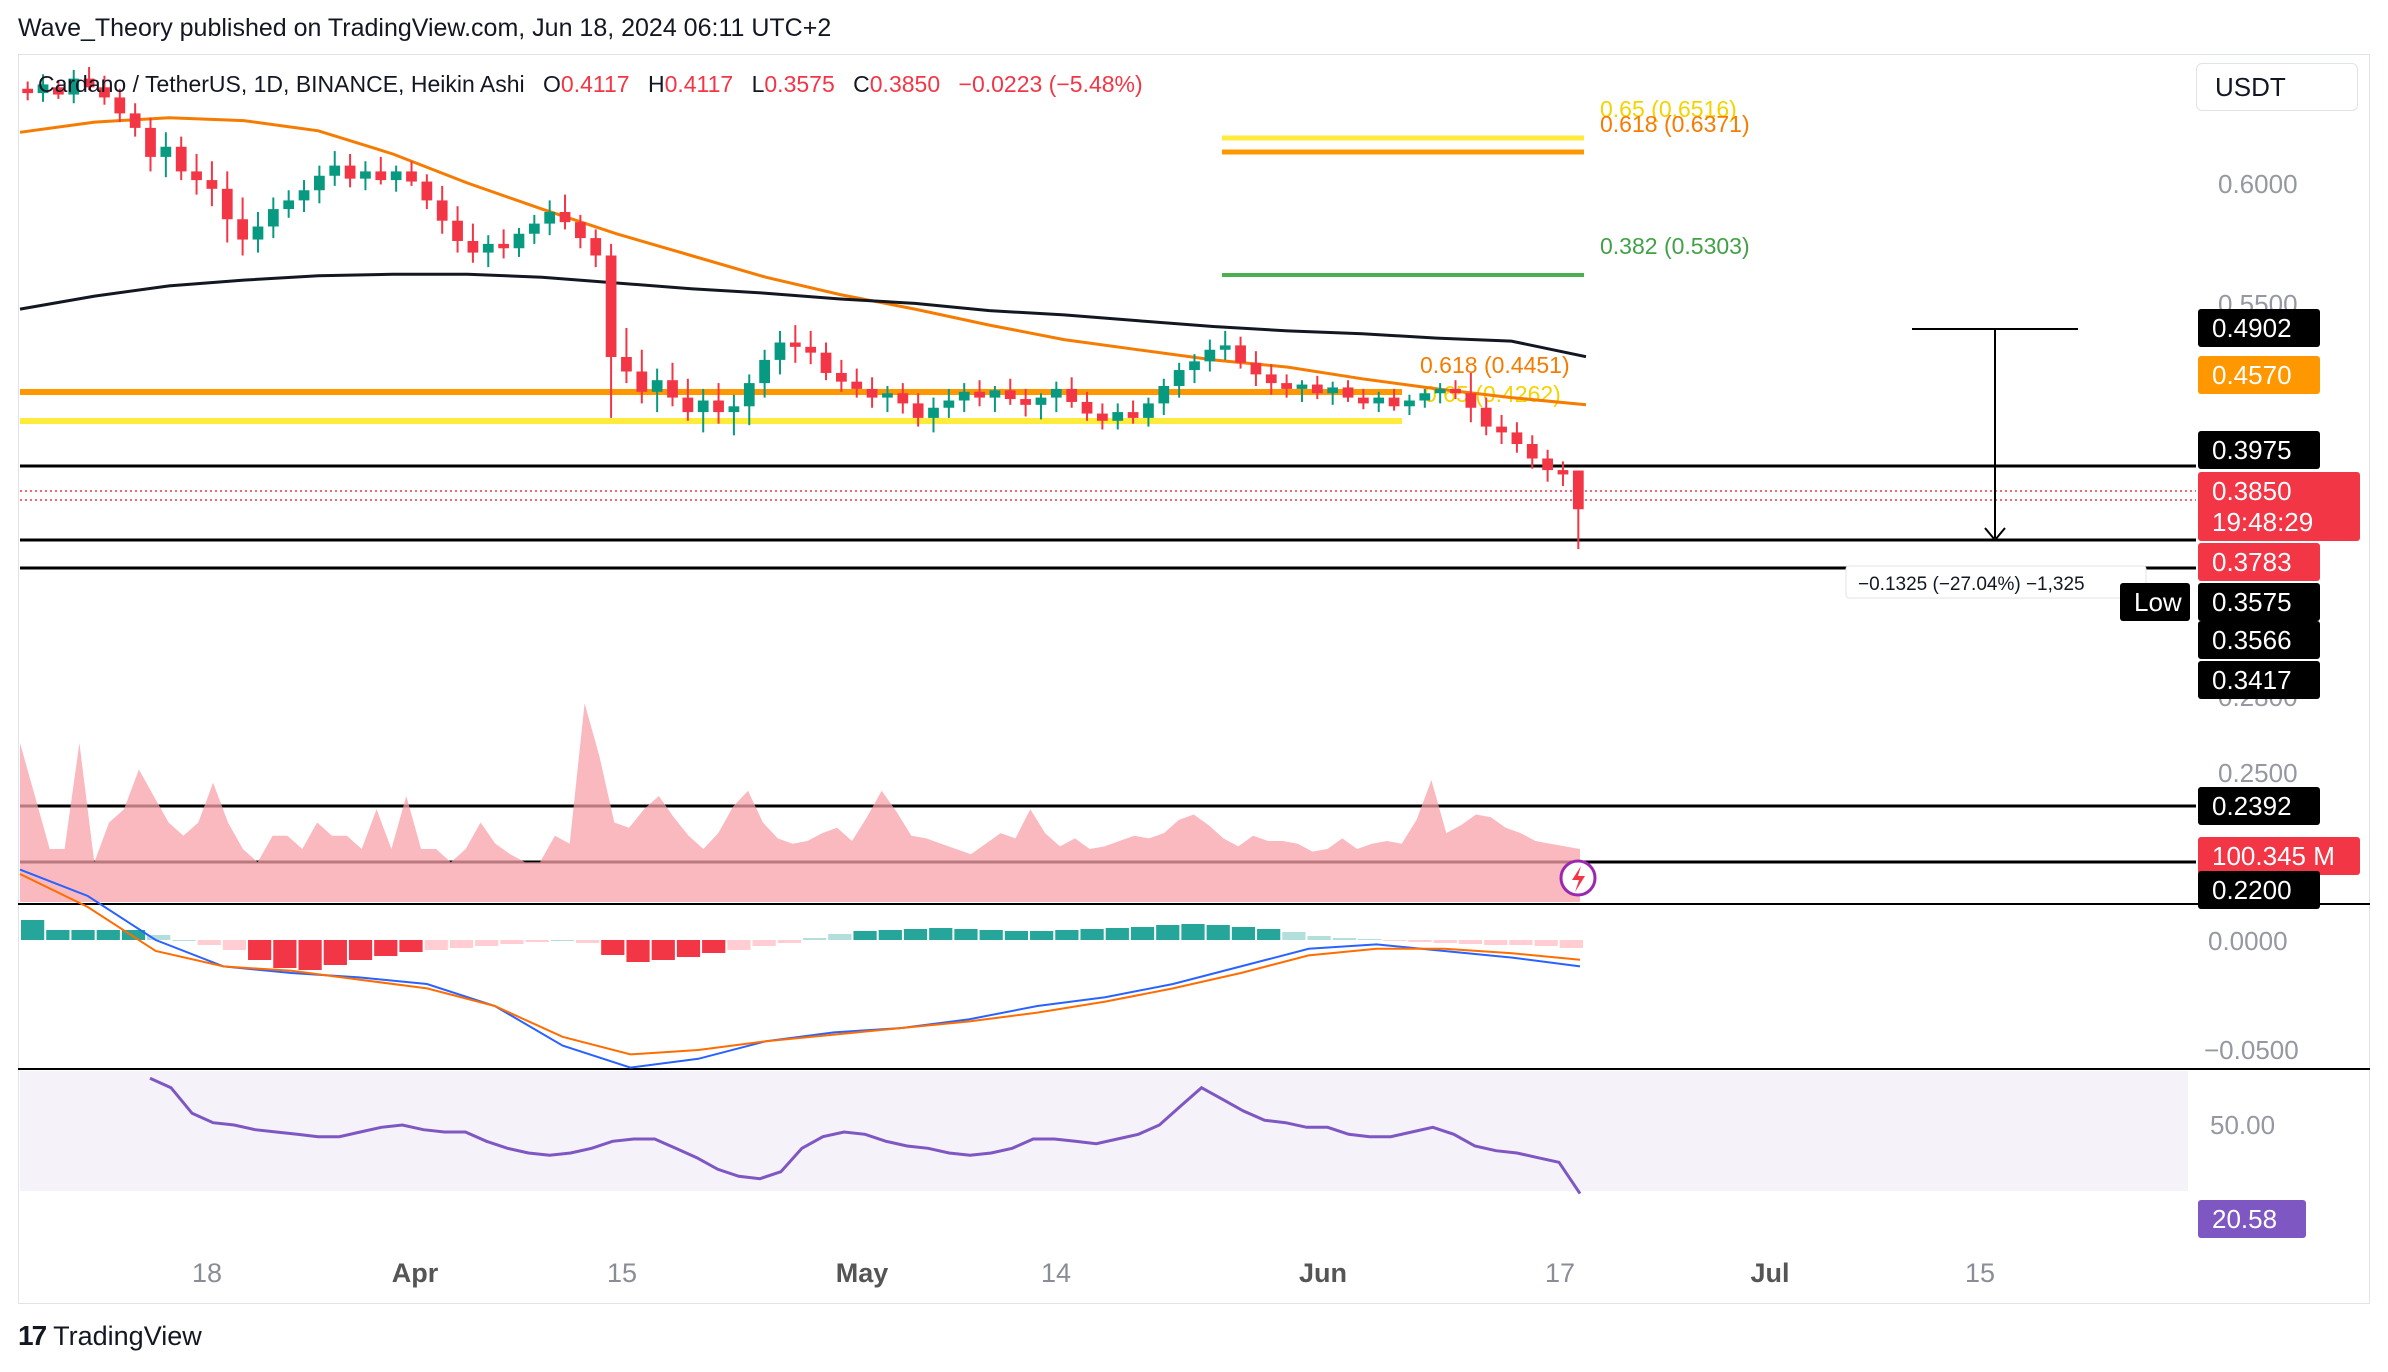 The image size is (2388, 1372). I want to click on y-tick-label: 50.00, so click(2242, 1125).